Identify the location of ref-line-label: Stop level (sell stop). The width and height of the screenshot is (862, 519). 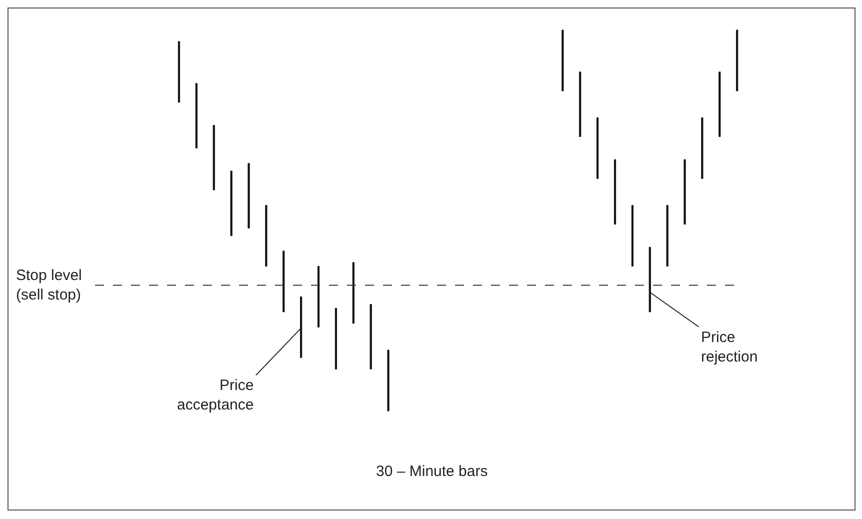
(49, 285).